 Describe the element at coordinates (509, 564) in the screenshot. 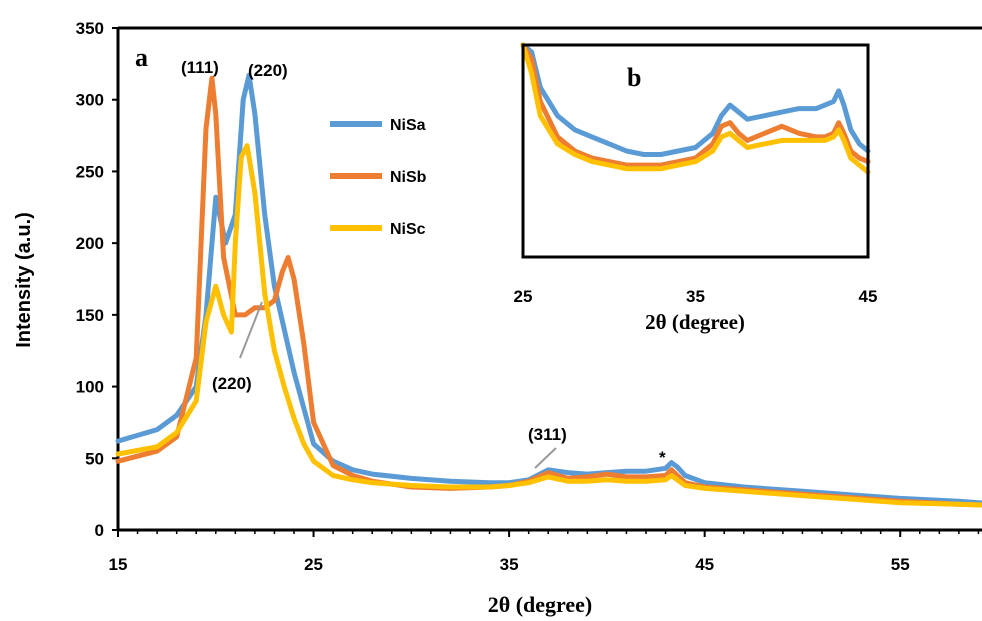

I see `x-tick-label: 35` at that location.